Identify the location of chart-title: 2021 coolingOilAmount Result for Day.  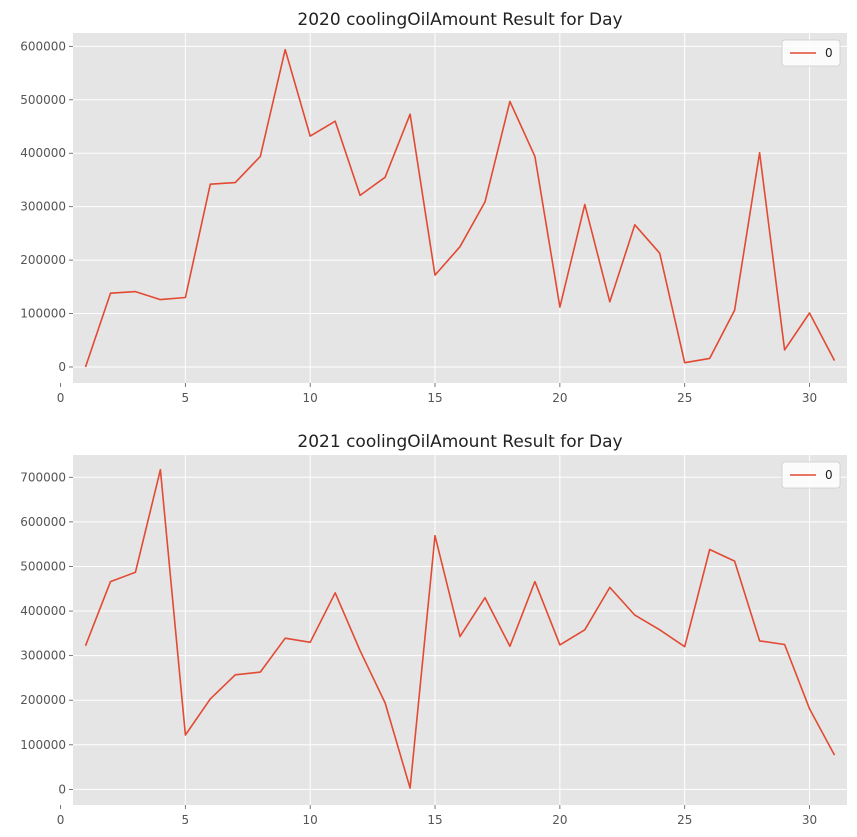
(459, 442).